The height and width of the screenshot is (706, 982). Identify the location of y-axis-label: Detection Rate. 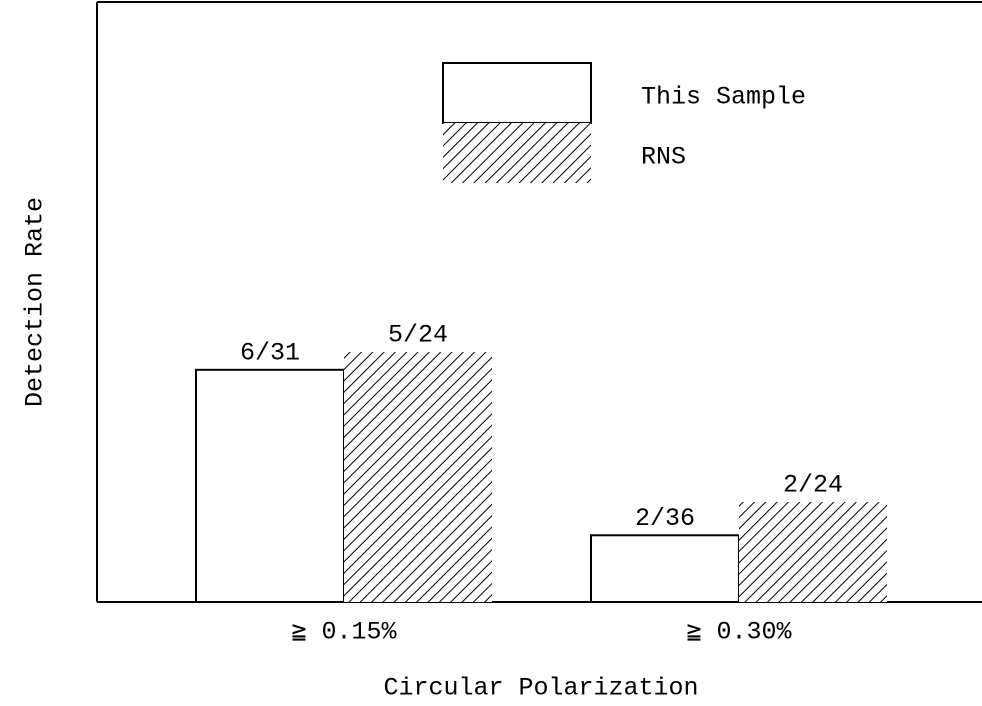
(35, 302).